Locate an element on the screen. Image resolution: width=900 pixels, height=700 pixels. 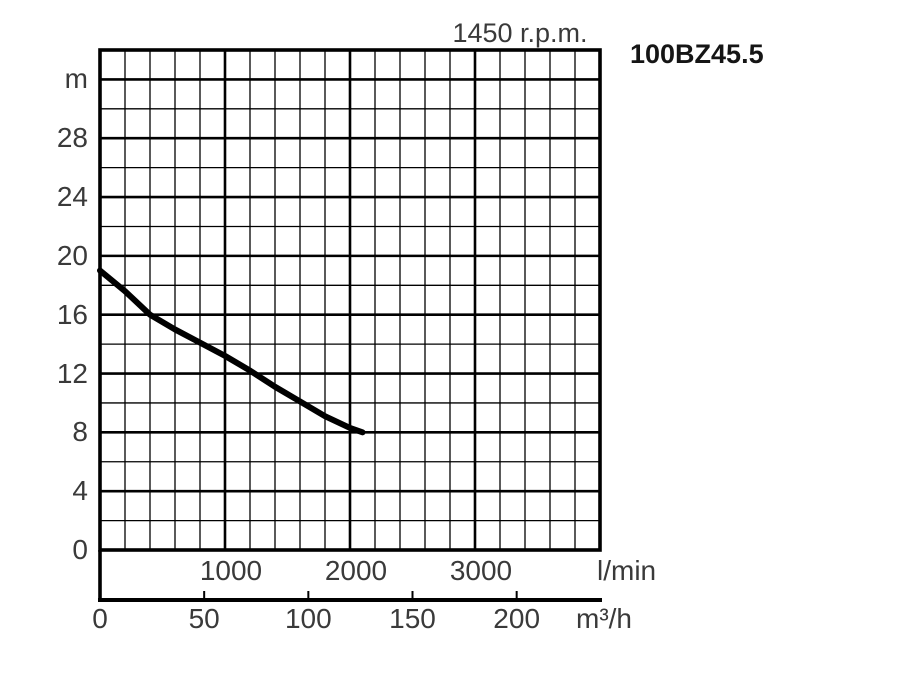
y-axis-tick-label: 8 is located at coordinates (80, 432).